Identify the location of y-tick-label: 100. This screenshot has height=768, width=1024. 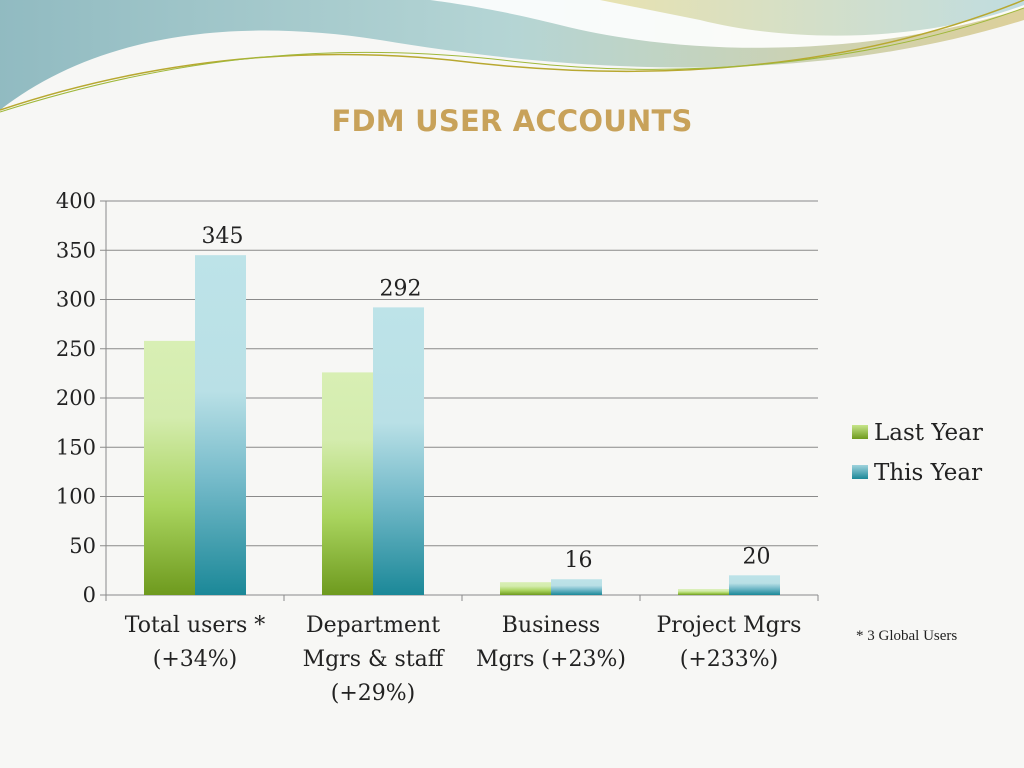
(76, 497).